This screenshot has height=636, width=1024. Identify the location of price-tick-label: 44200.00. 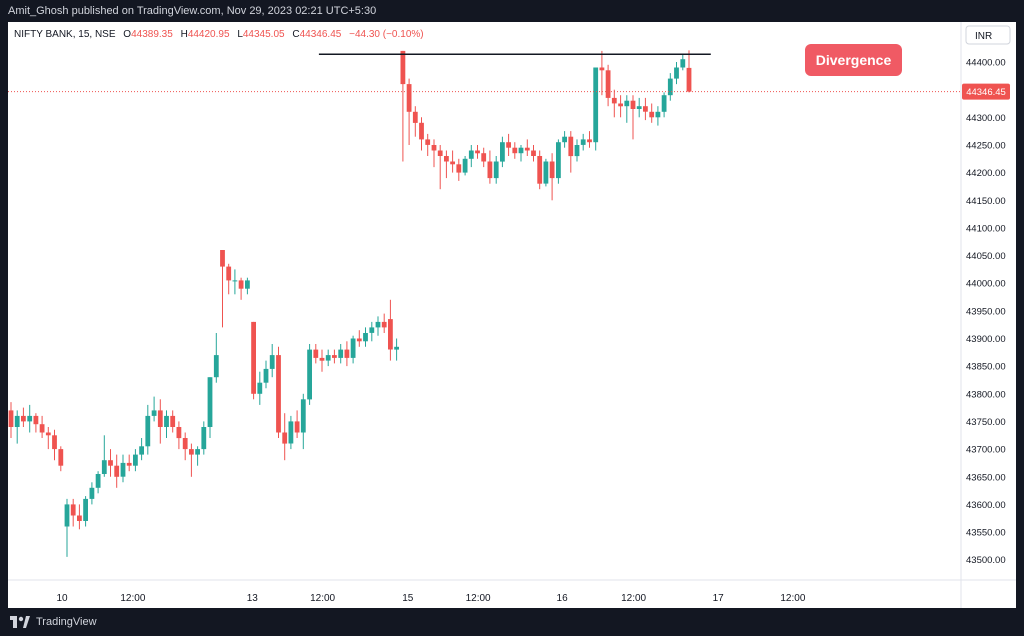
(986, 173).